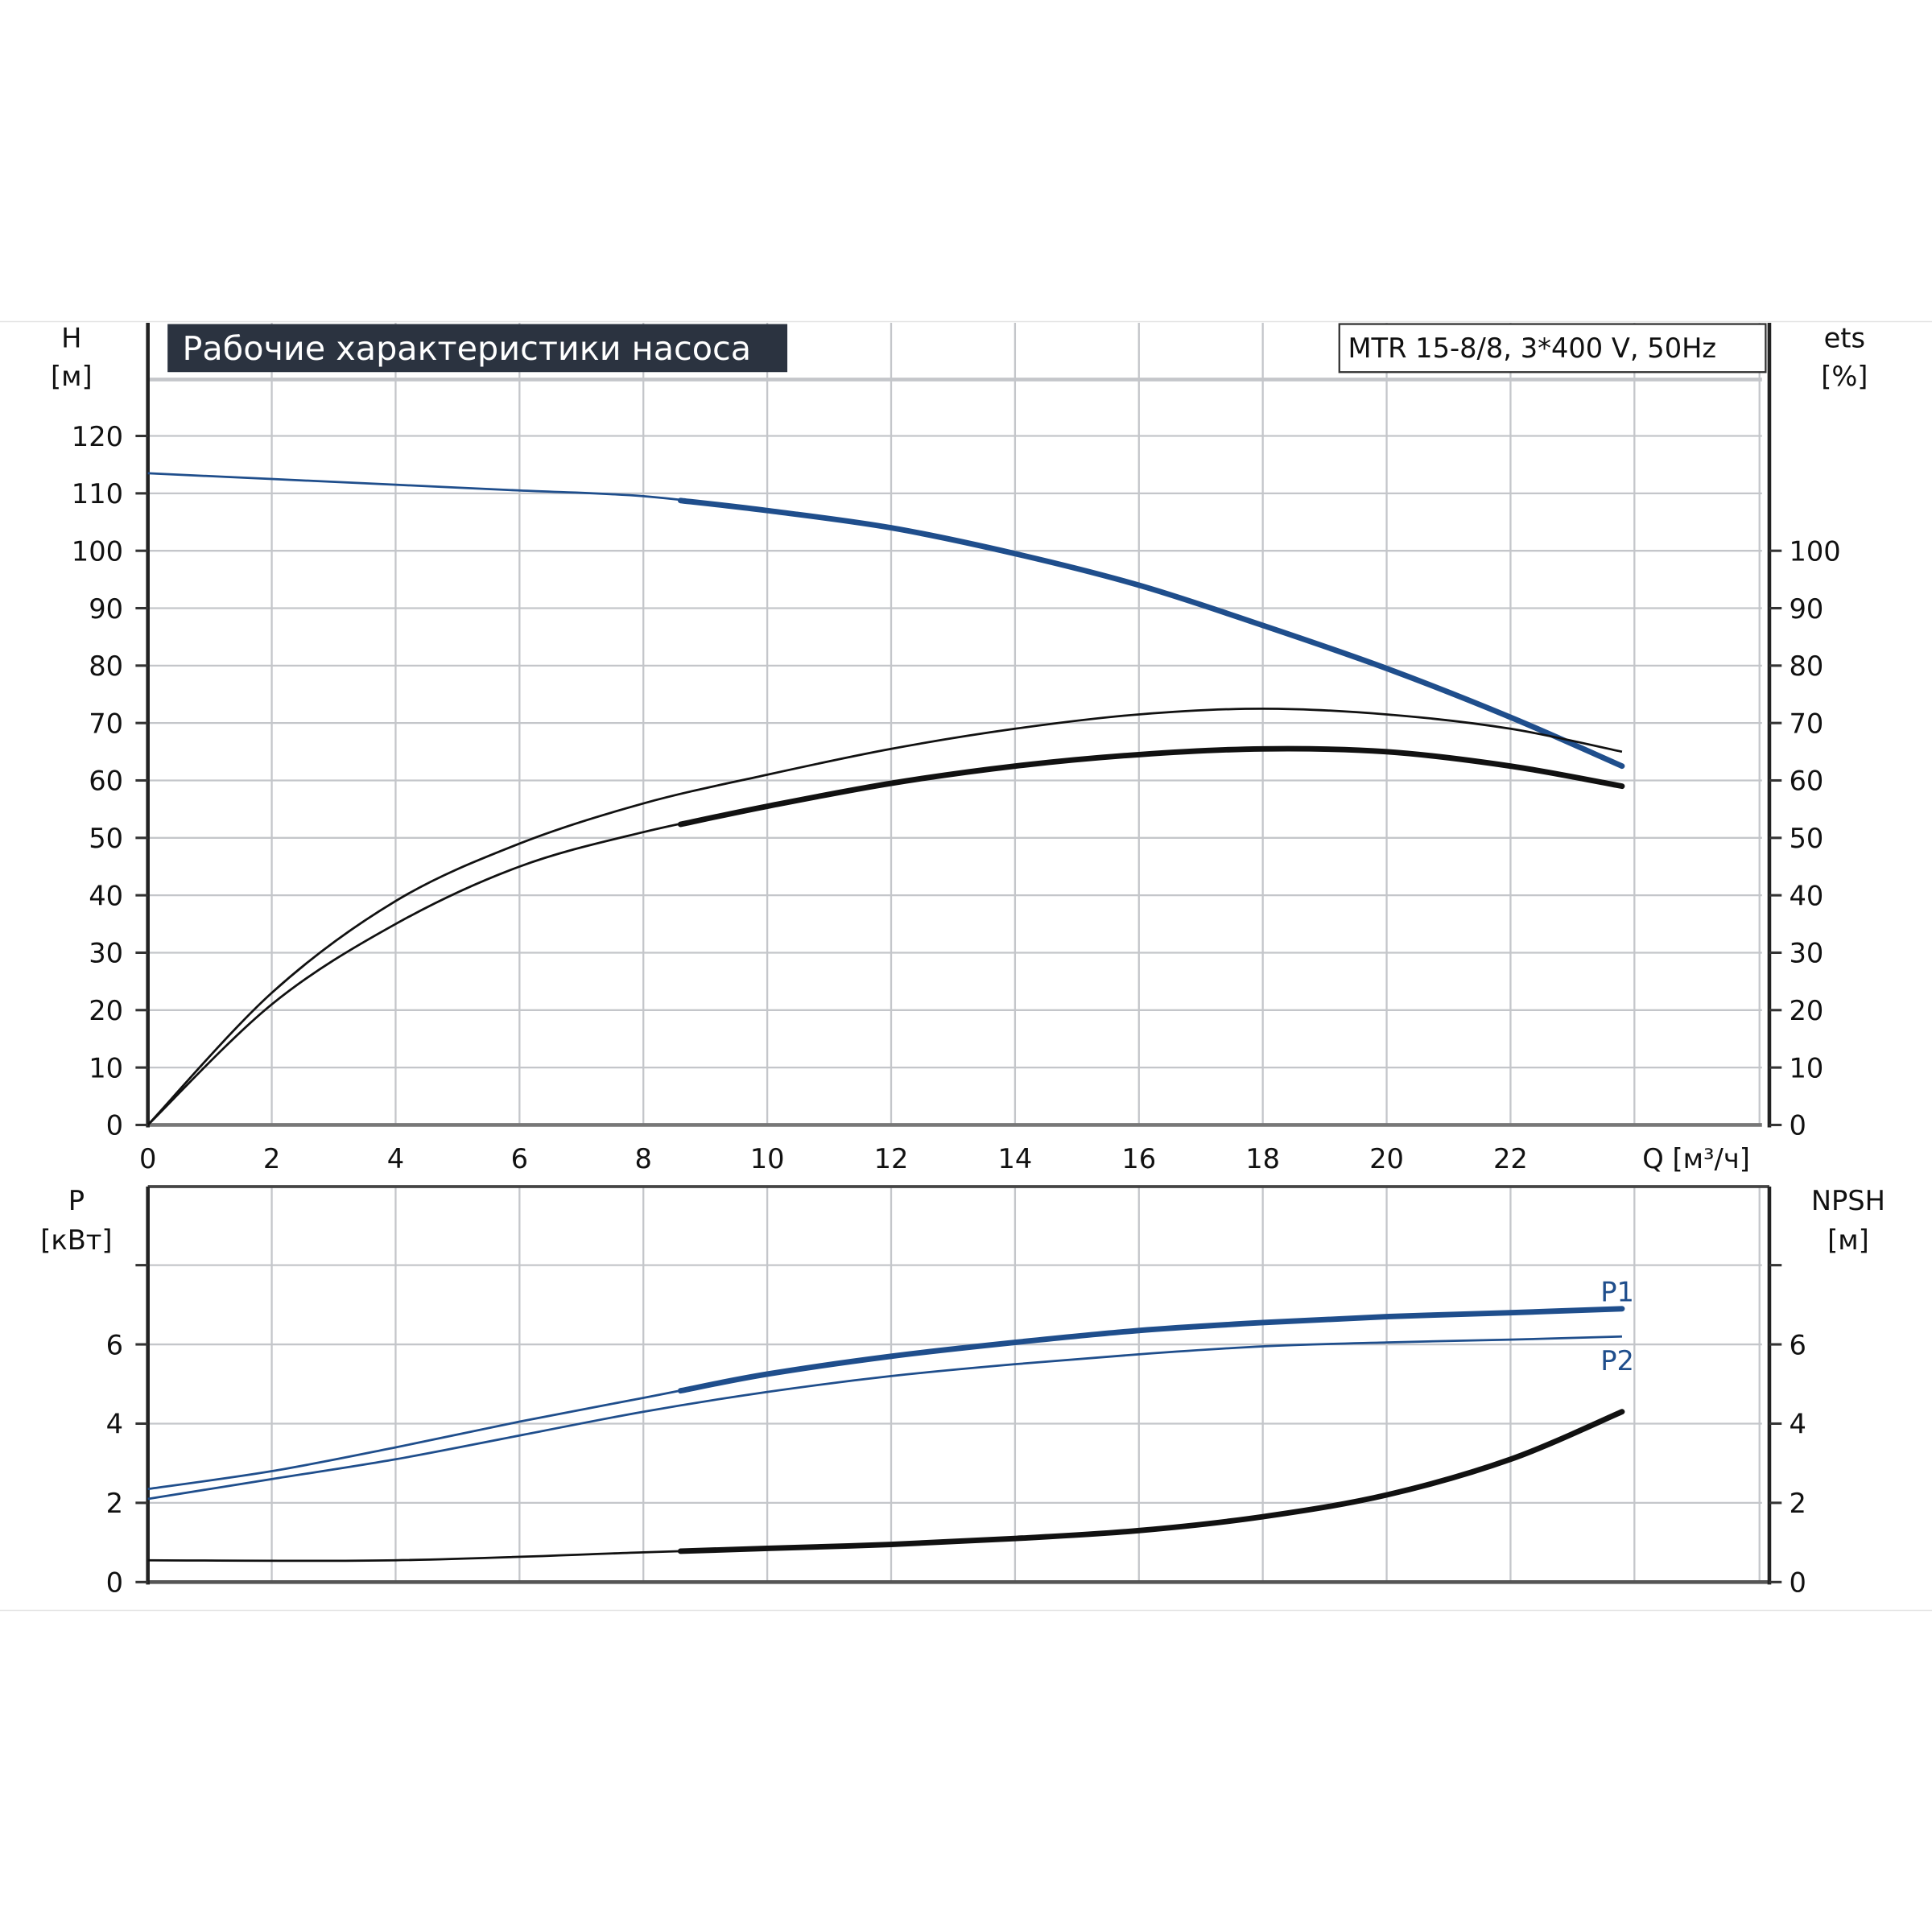 This screenshot has width=1932, height=1932. I want to click on curve-p1, so click(885, 1399).